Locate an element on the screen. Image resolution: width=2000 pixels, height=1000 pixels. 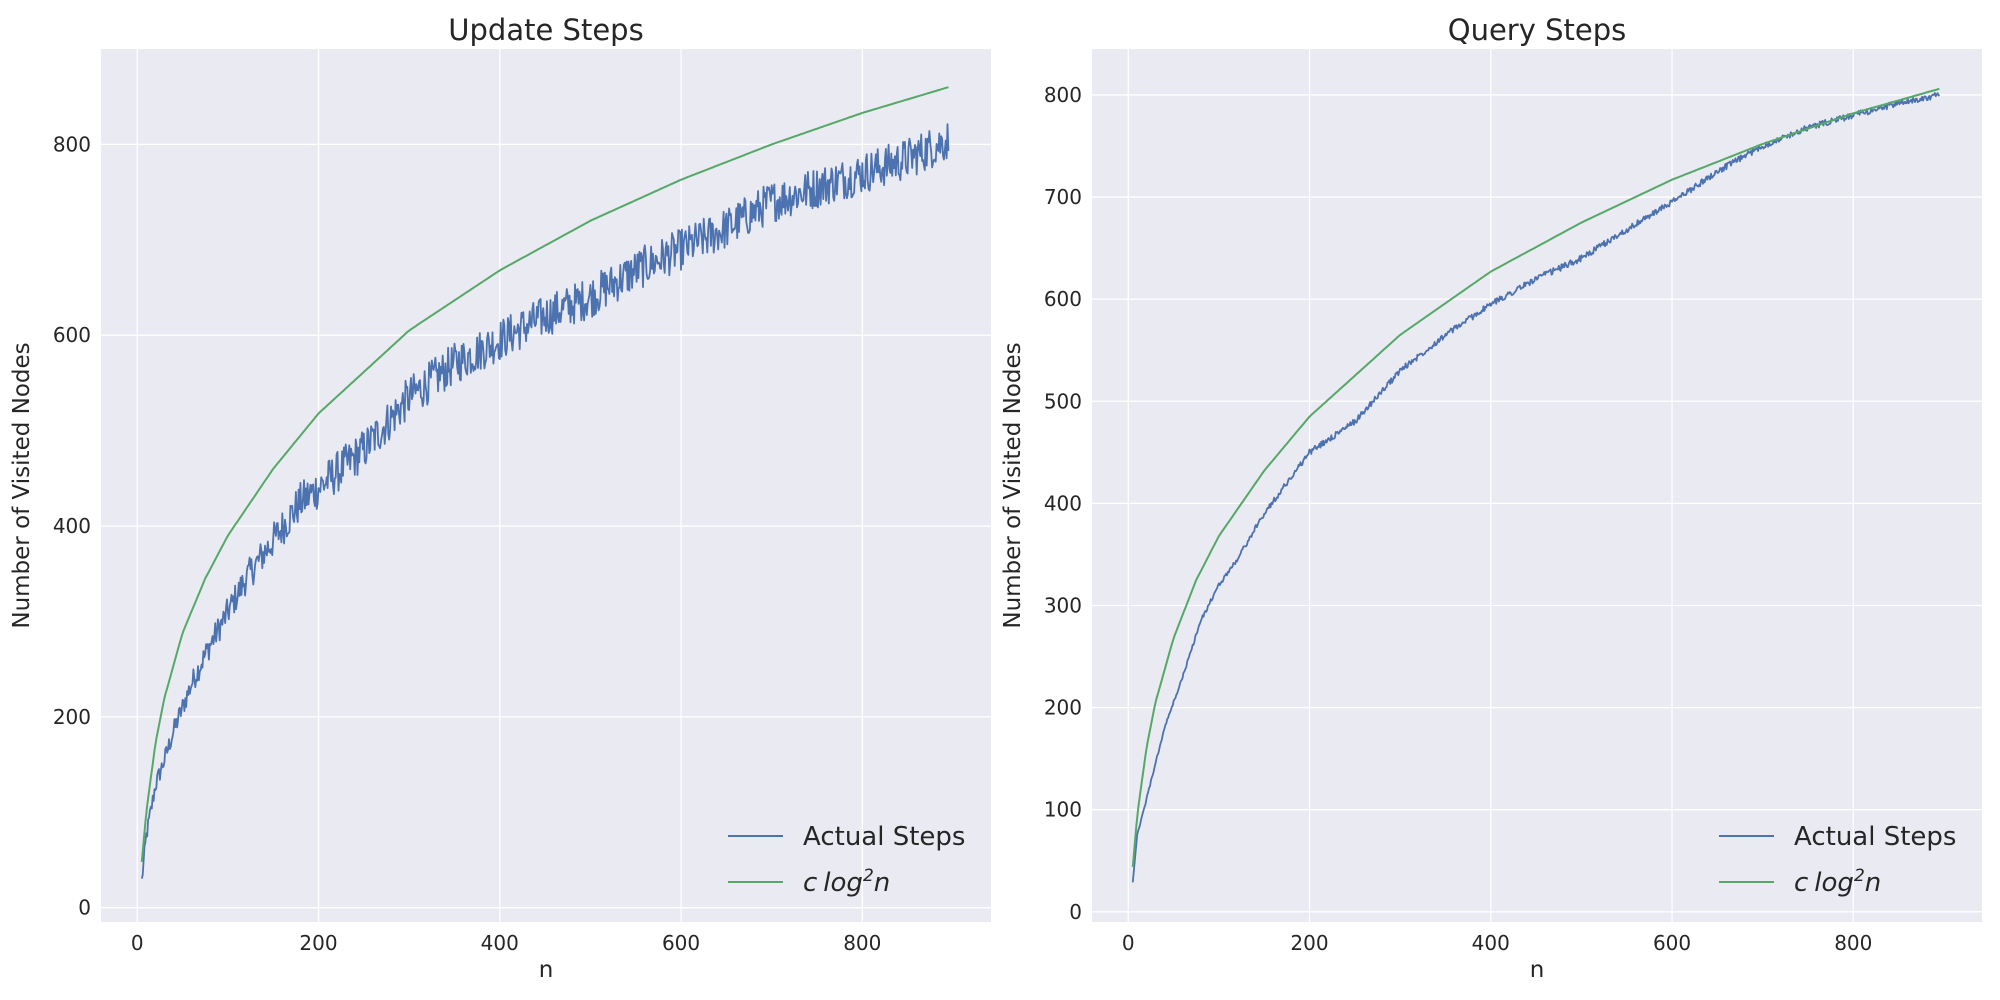
y-tick-label: 300 is located at coordinates (1063, 605).